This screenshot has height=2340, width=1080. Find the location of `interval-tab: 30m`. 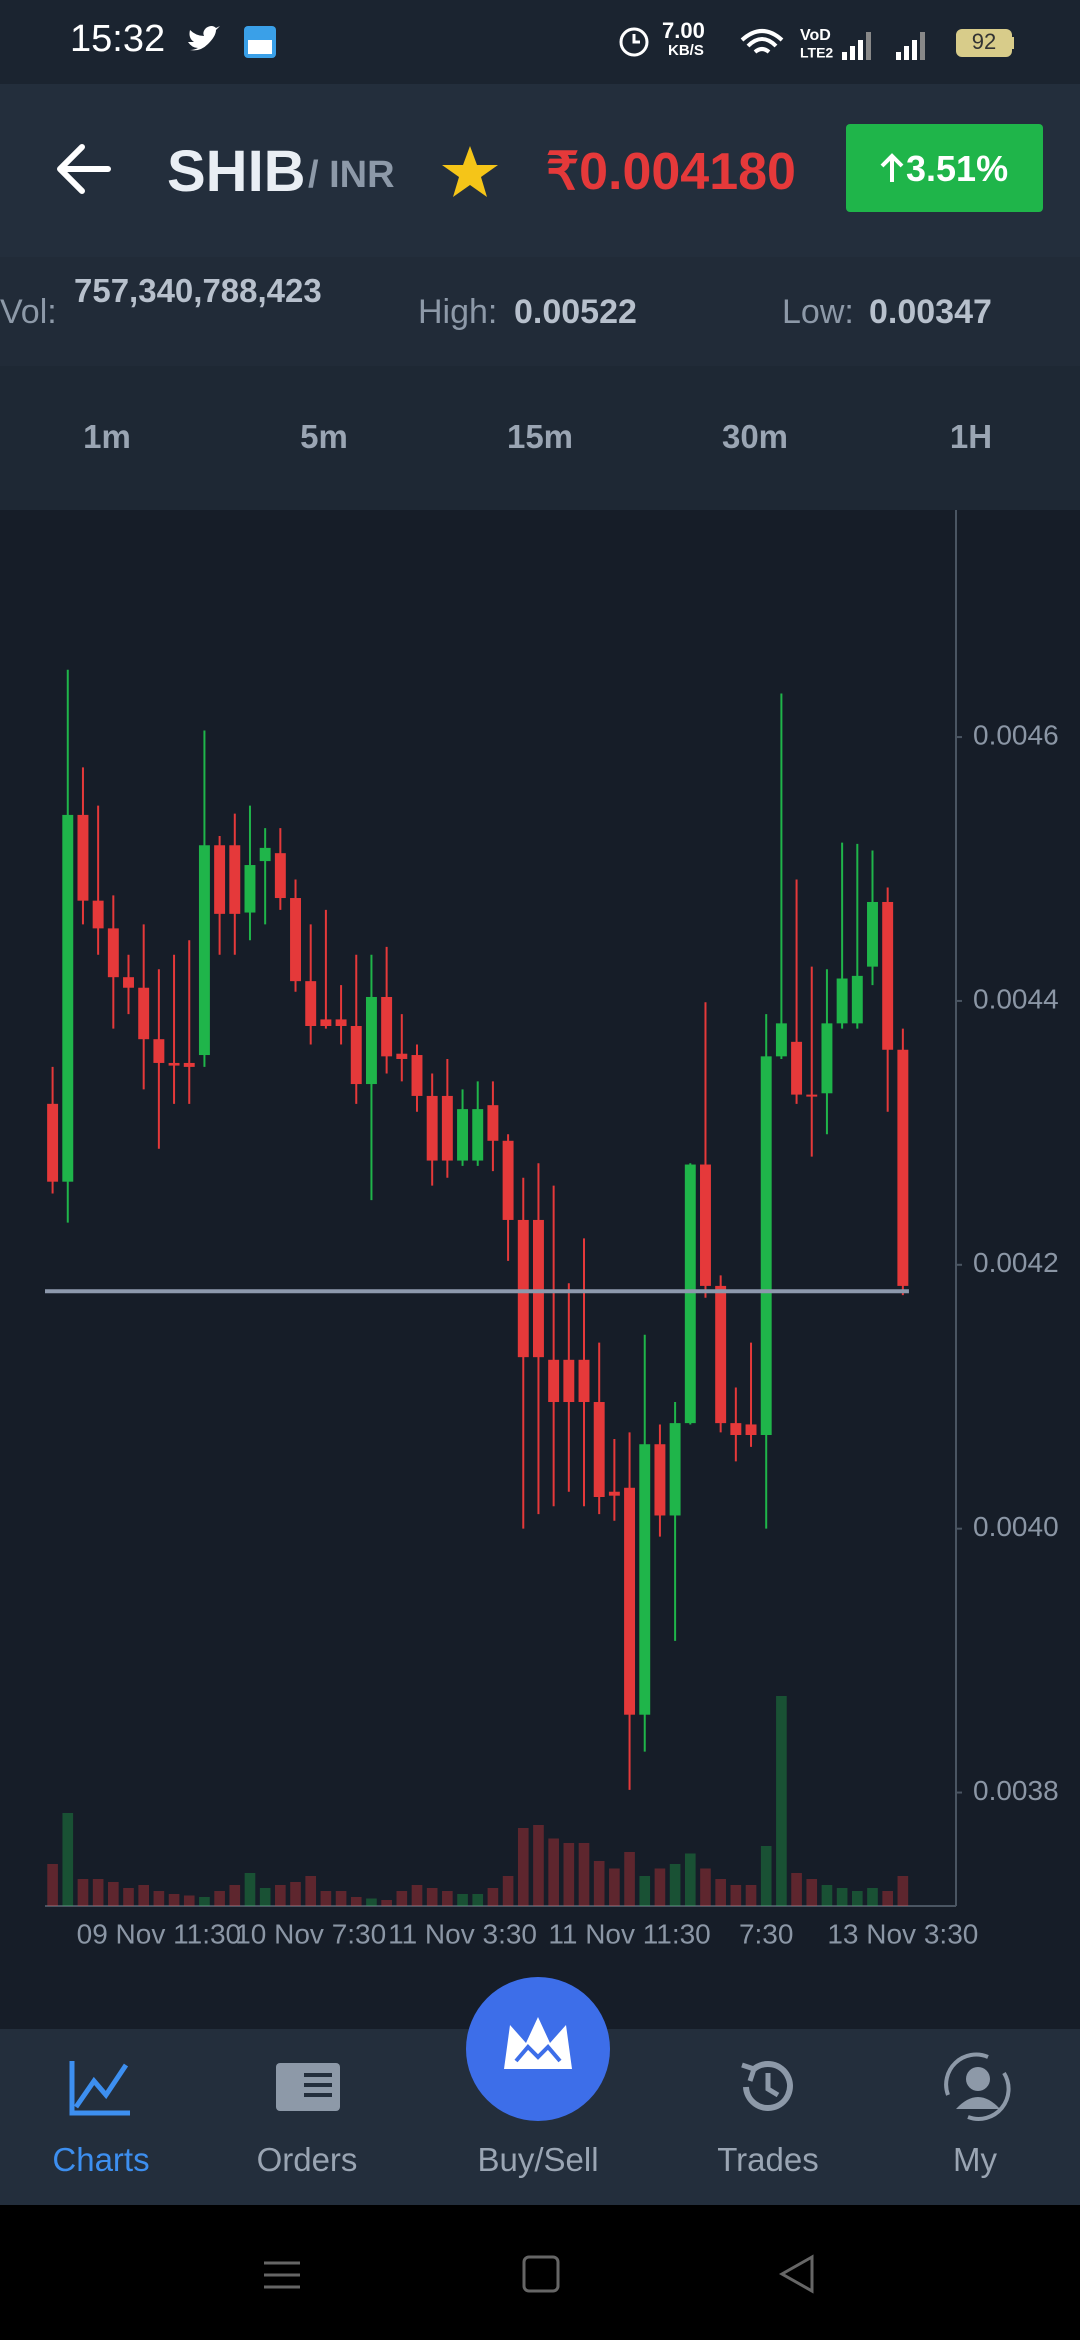

interval-tab: 30m is located at coordinates (755, 436).